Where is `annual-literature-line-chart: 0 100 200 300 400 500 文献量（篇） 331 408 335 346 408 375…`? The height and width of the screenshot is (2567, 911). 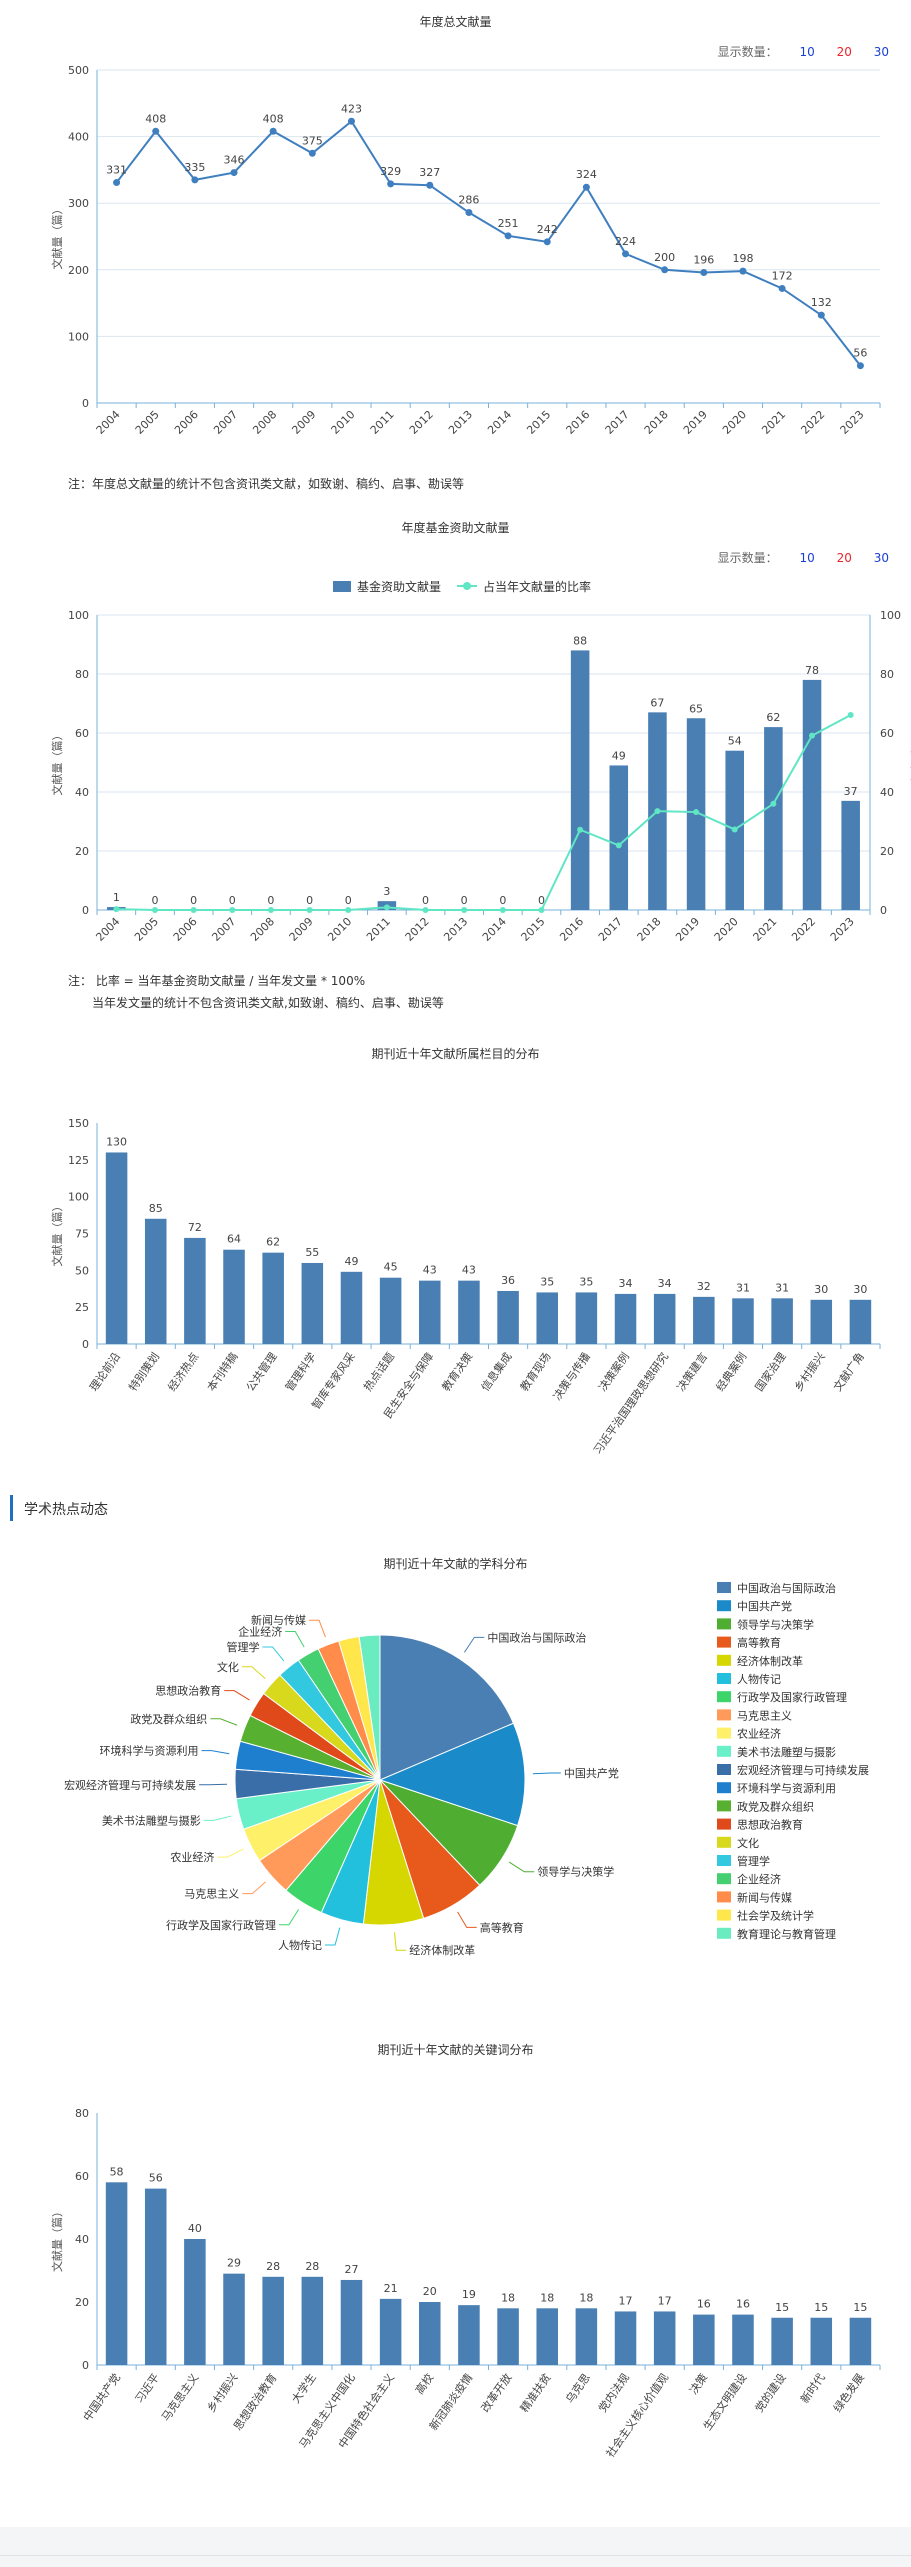
annual-literature-line-chart: 0 100 200 300 400 500 文献量（篇） 331 408 335 346 408 375… is located at coordinates (465, 250).